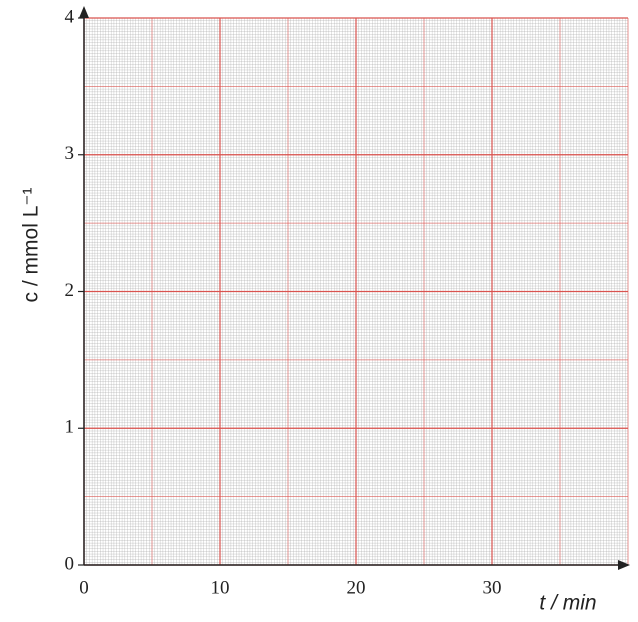 The image size is (638, 622). What do you see at coordinates (220, 587) in the screenshot?
I see `x-tick-label: 10` at bounding box center [220, 587].